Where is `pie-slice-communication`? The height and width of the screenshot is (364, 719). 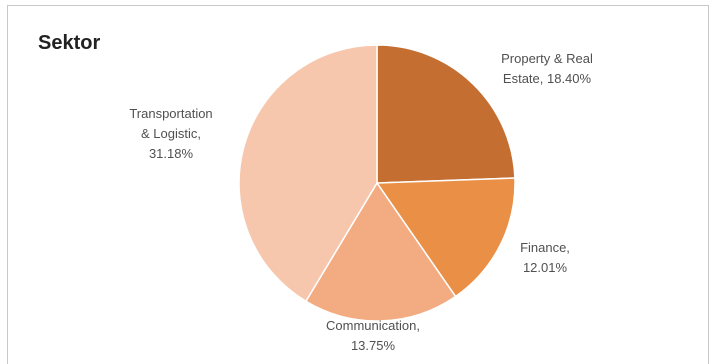
pie-slice-communication is located at coordinates (380, 251).